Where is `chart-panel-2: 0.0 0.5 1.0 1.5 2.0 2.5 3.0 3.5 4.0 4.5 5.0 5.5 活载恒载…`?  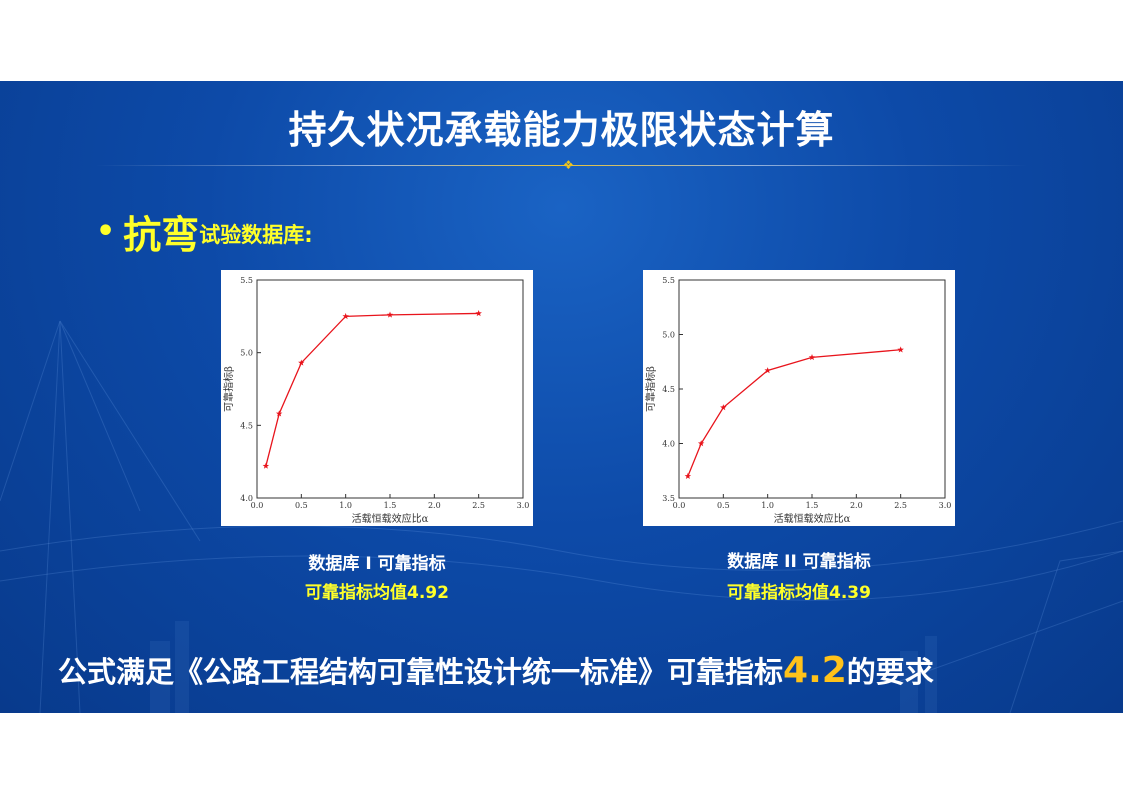
chart-panel-2: 0.0 0.5 1.0 1.5 2.0 2.5 3.0 3.5 4.0 4.5 5.0 5.5 活载恒载… is located at coordinates (799, 398).